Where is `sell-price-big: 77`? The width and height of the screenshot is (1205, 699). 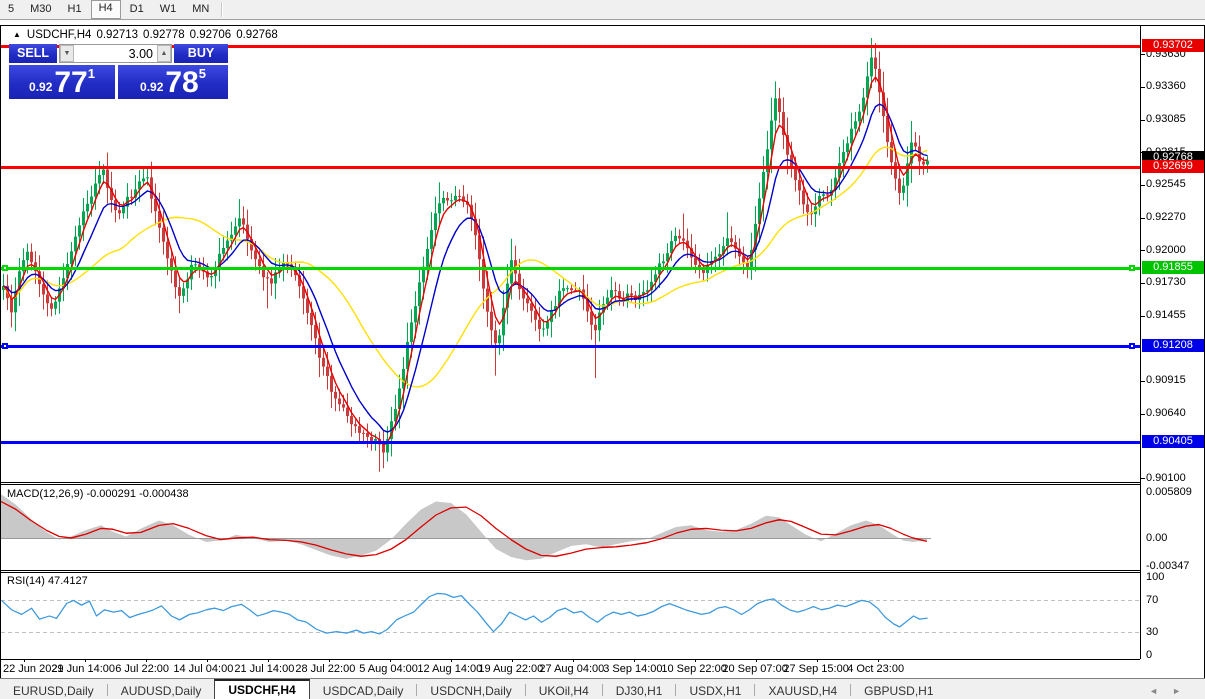 sell-price-big: 77 is located at coordinates (71, 82).